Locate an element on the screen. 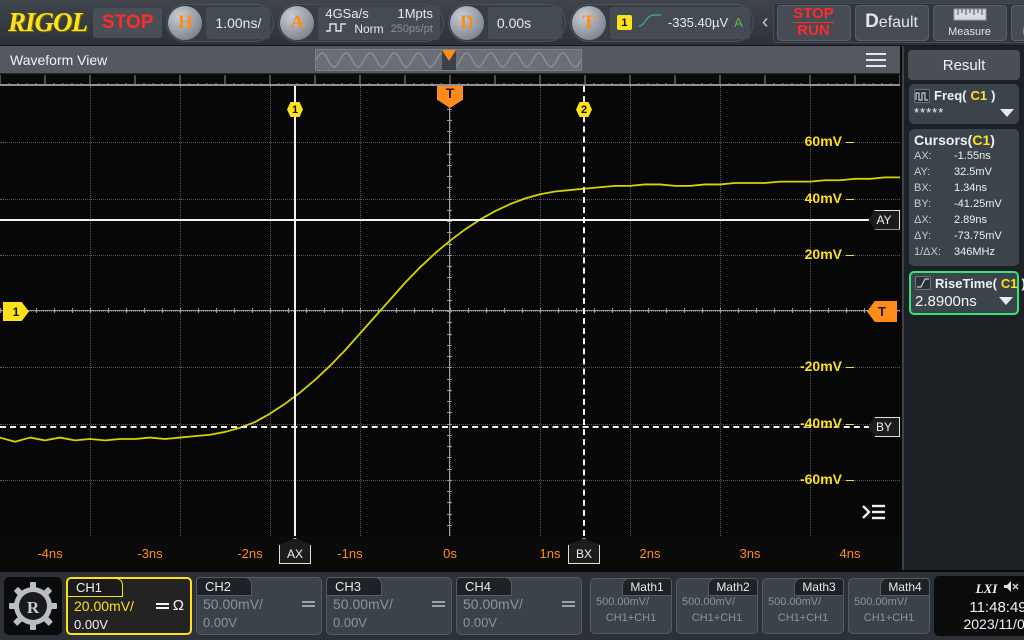 This screenshot has width=1024, height=640. trigger-position-marker: T is located at coordinates (450, 101).